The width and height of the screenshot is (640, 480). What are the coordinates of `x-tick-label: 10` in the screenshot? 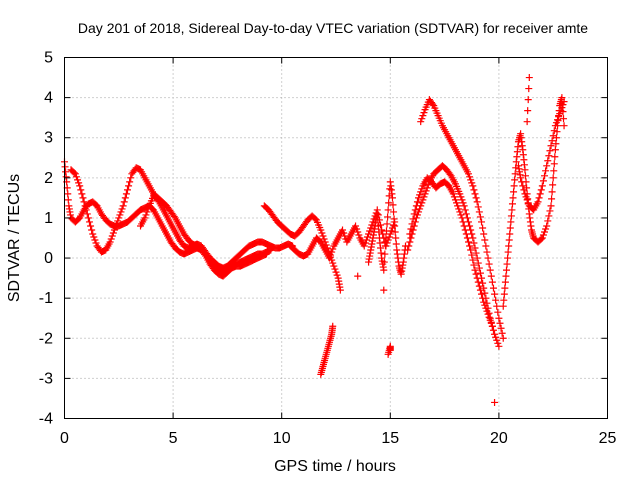 It's located at (282, 438).